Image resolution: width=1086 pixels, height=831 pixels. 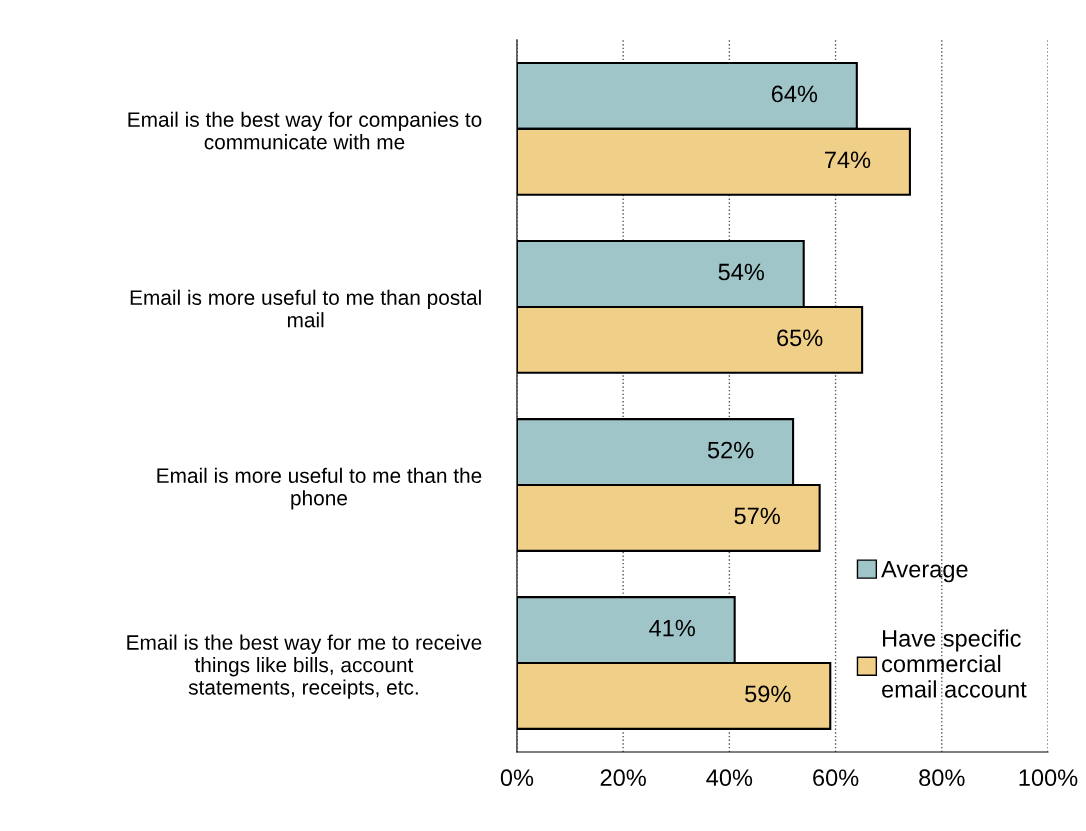 I want to click on data-label: 41%, so click(x=672, y=628).